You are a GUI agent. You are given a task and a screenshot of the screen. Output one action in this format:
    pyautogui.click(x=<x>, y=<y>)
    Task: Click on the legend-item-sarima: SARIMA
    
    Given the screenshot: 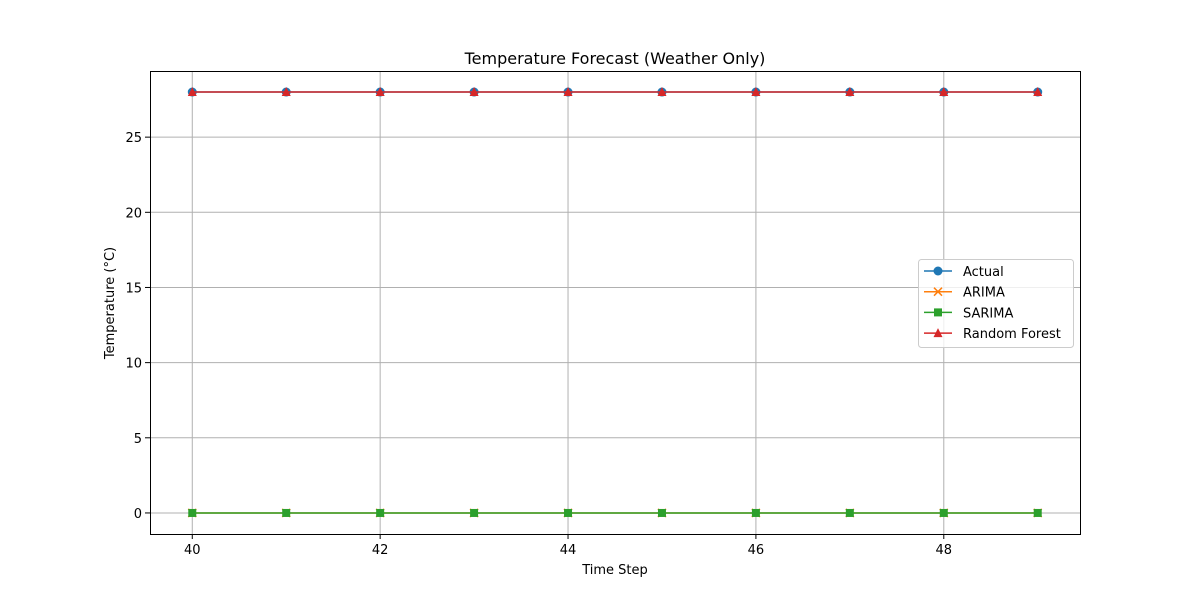 What is the action you would take?
    pyautogui.click(x=968, y=313)
    